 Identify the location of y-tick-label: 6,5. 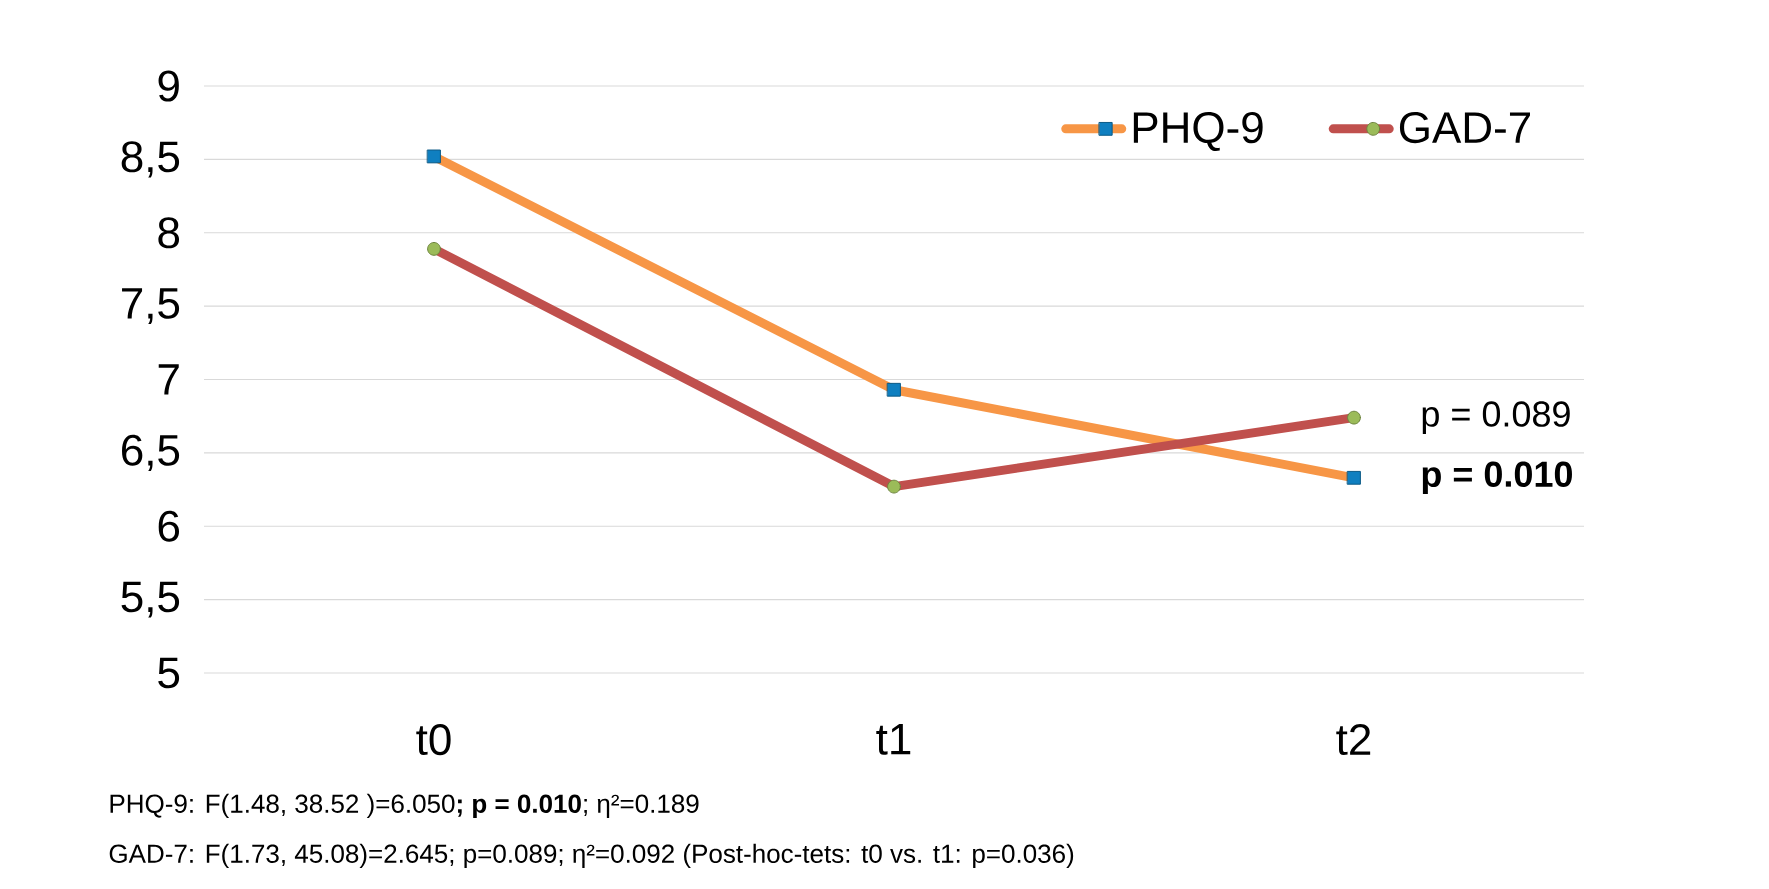
(151, 453).